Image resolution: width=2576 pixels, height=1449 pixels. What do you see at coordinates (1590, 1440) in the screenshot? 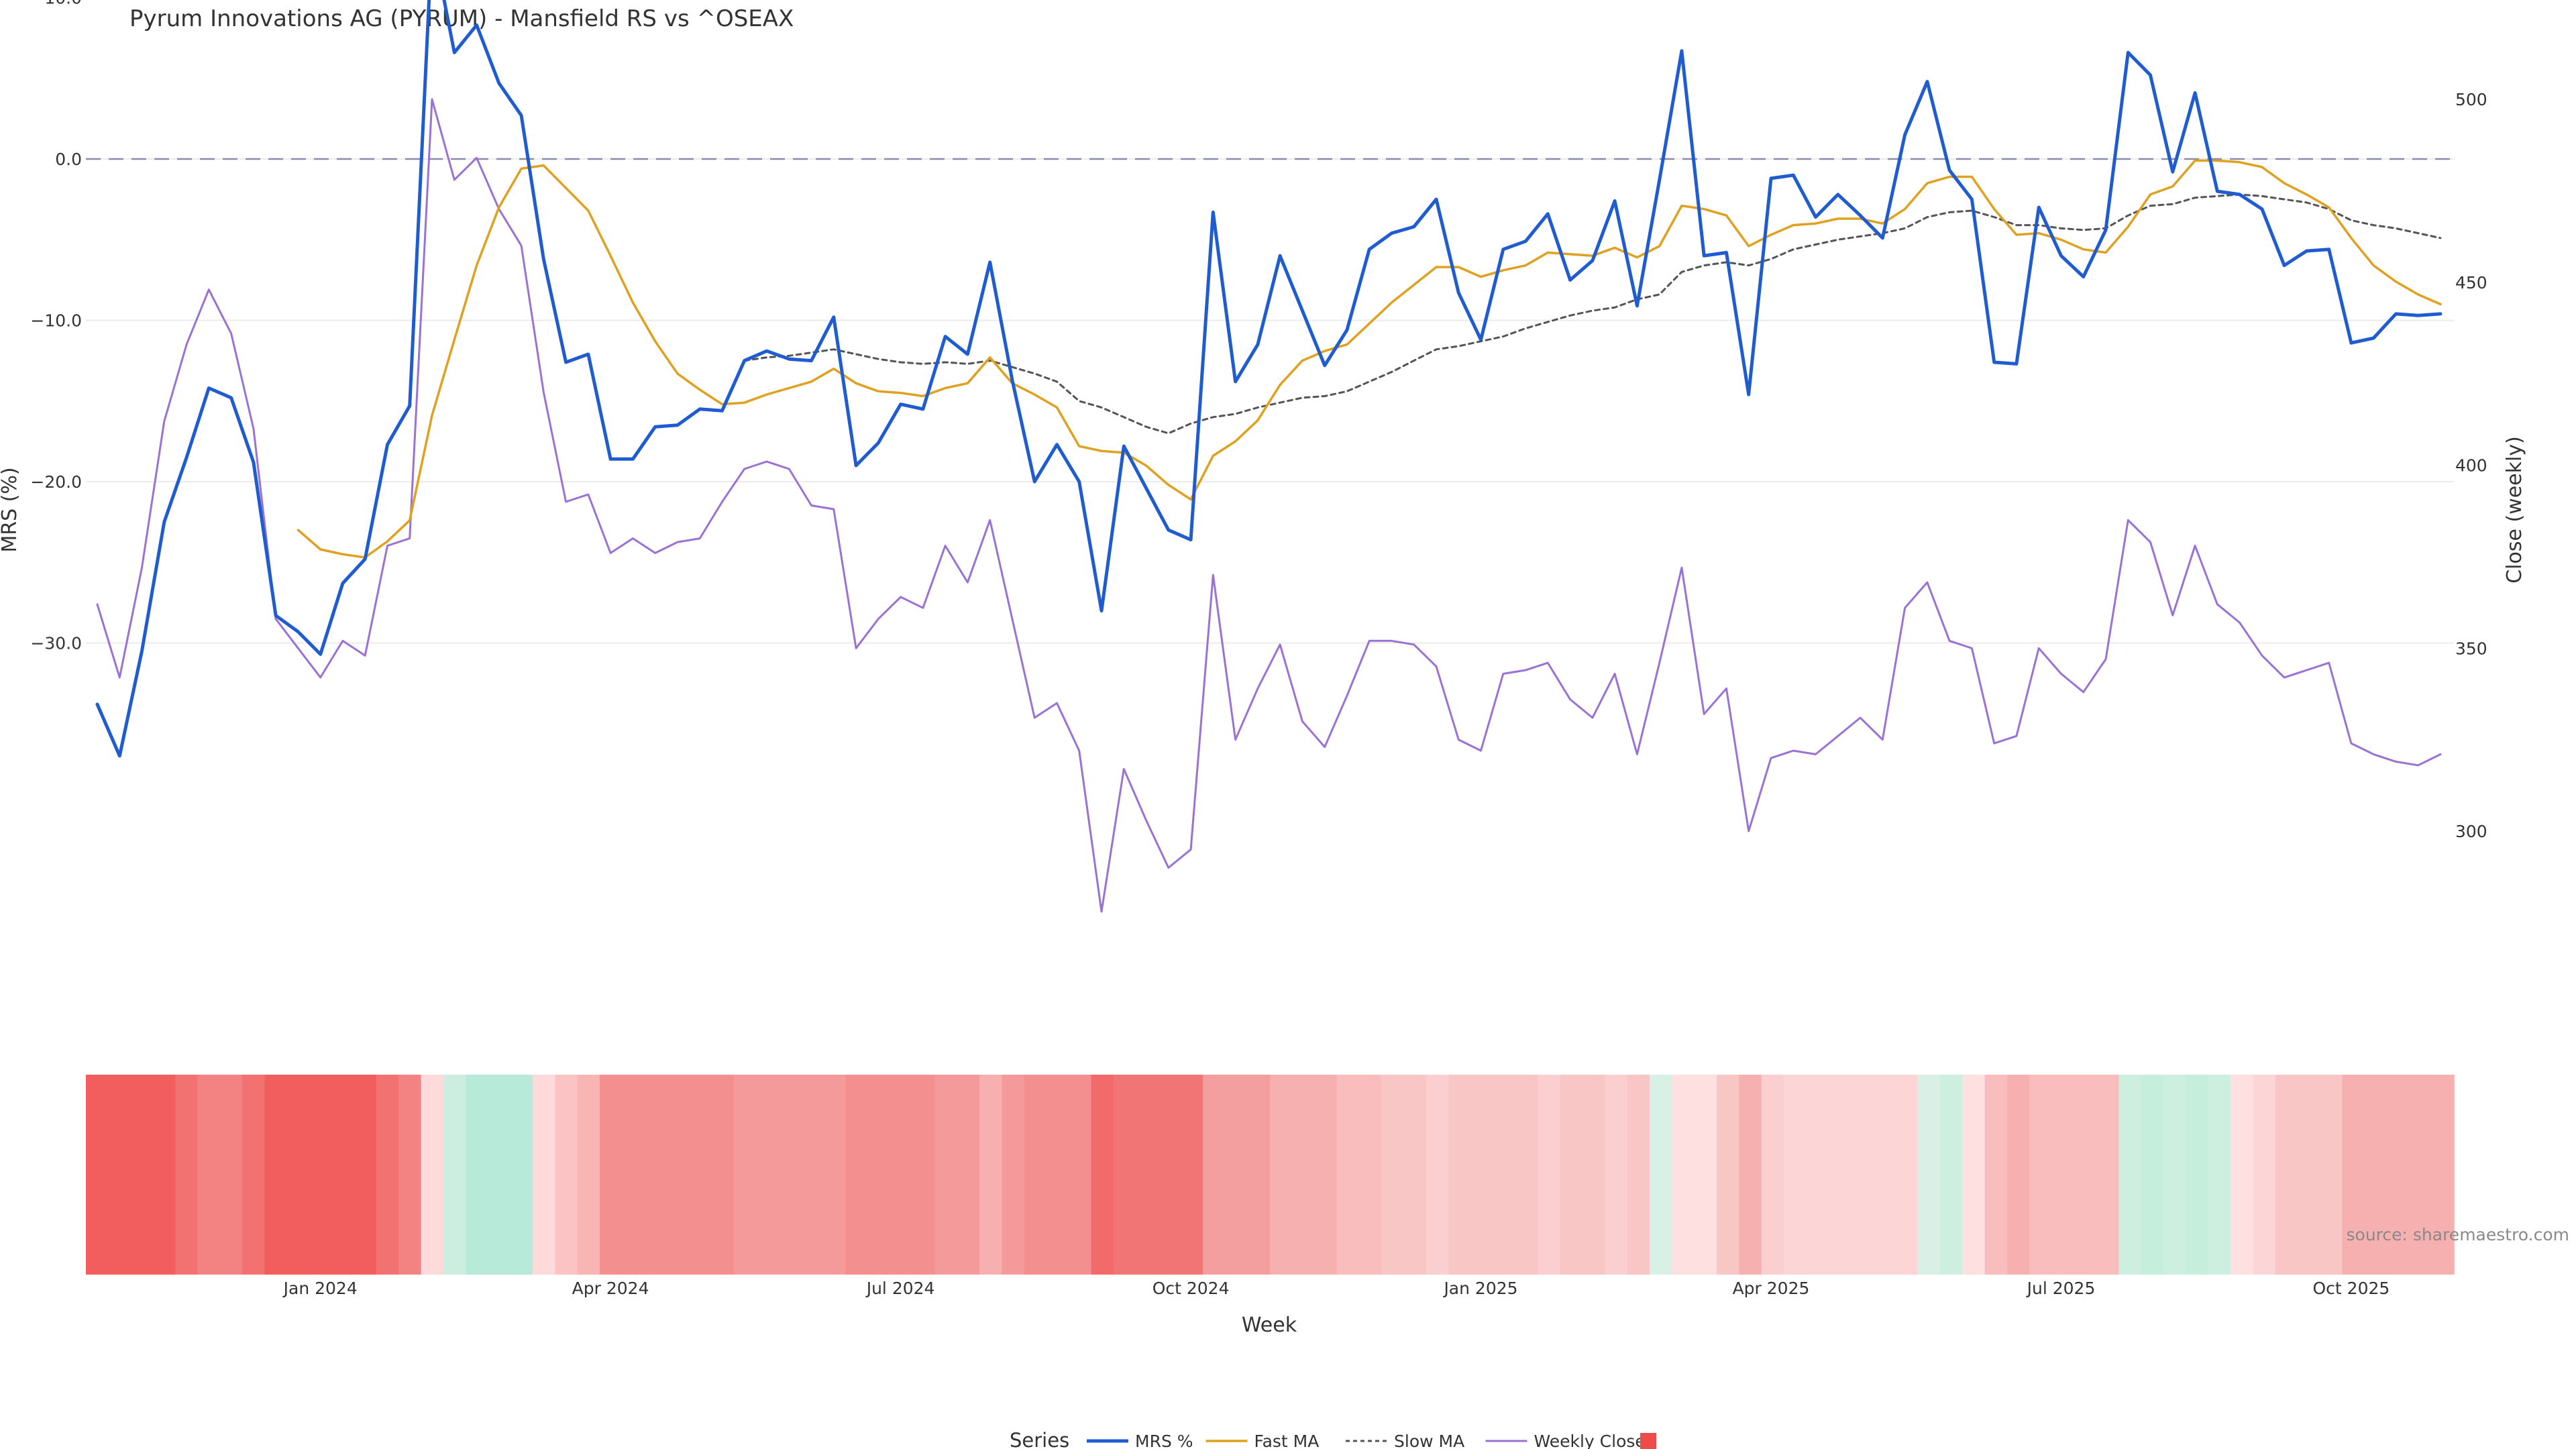
I see `legend-weekly-close-label: Weekly Close` at bounding box center [1590, 1440].